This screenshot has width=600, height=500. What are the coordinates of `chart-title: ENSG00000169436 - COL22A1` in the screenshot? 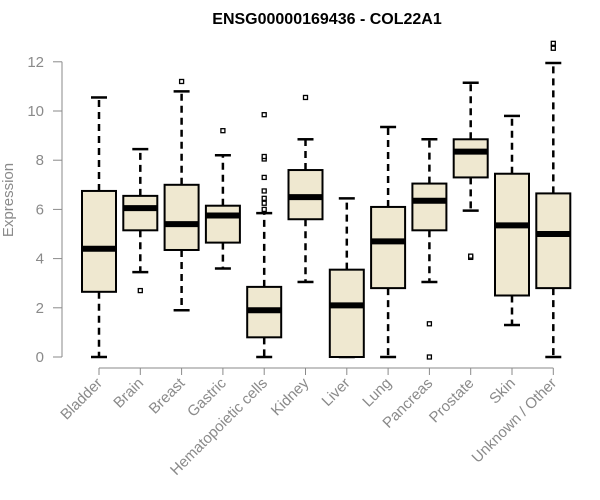 It's located at (327, 19).